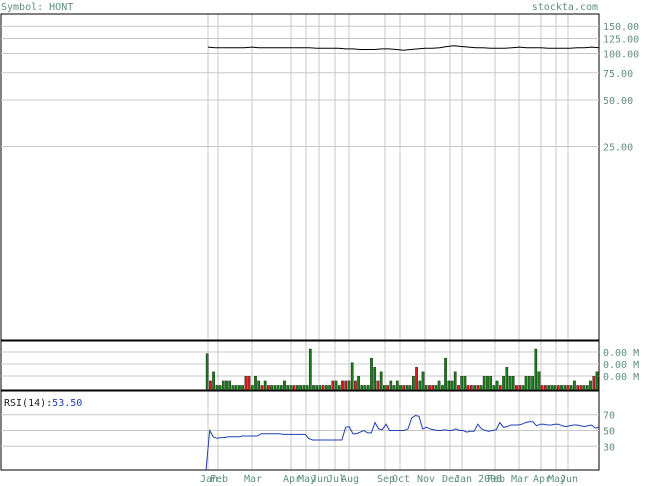 Image resolution: width=655 pixels, height=486 pixels. Describe the element at coordinates (401, 479) in the screenshot. I see `x-tick-label: Oct` at that location.